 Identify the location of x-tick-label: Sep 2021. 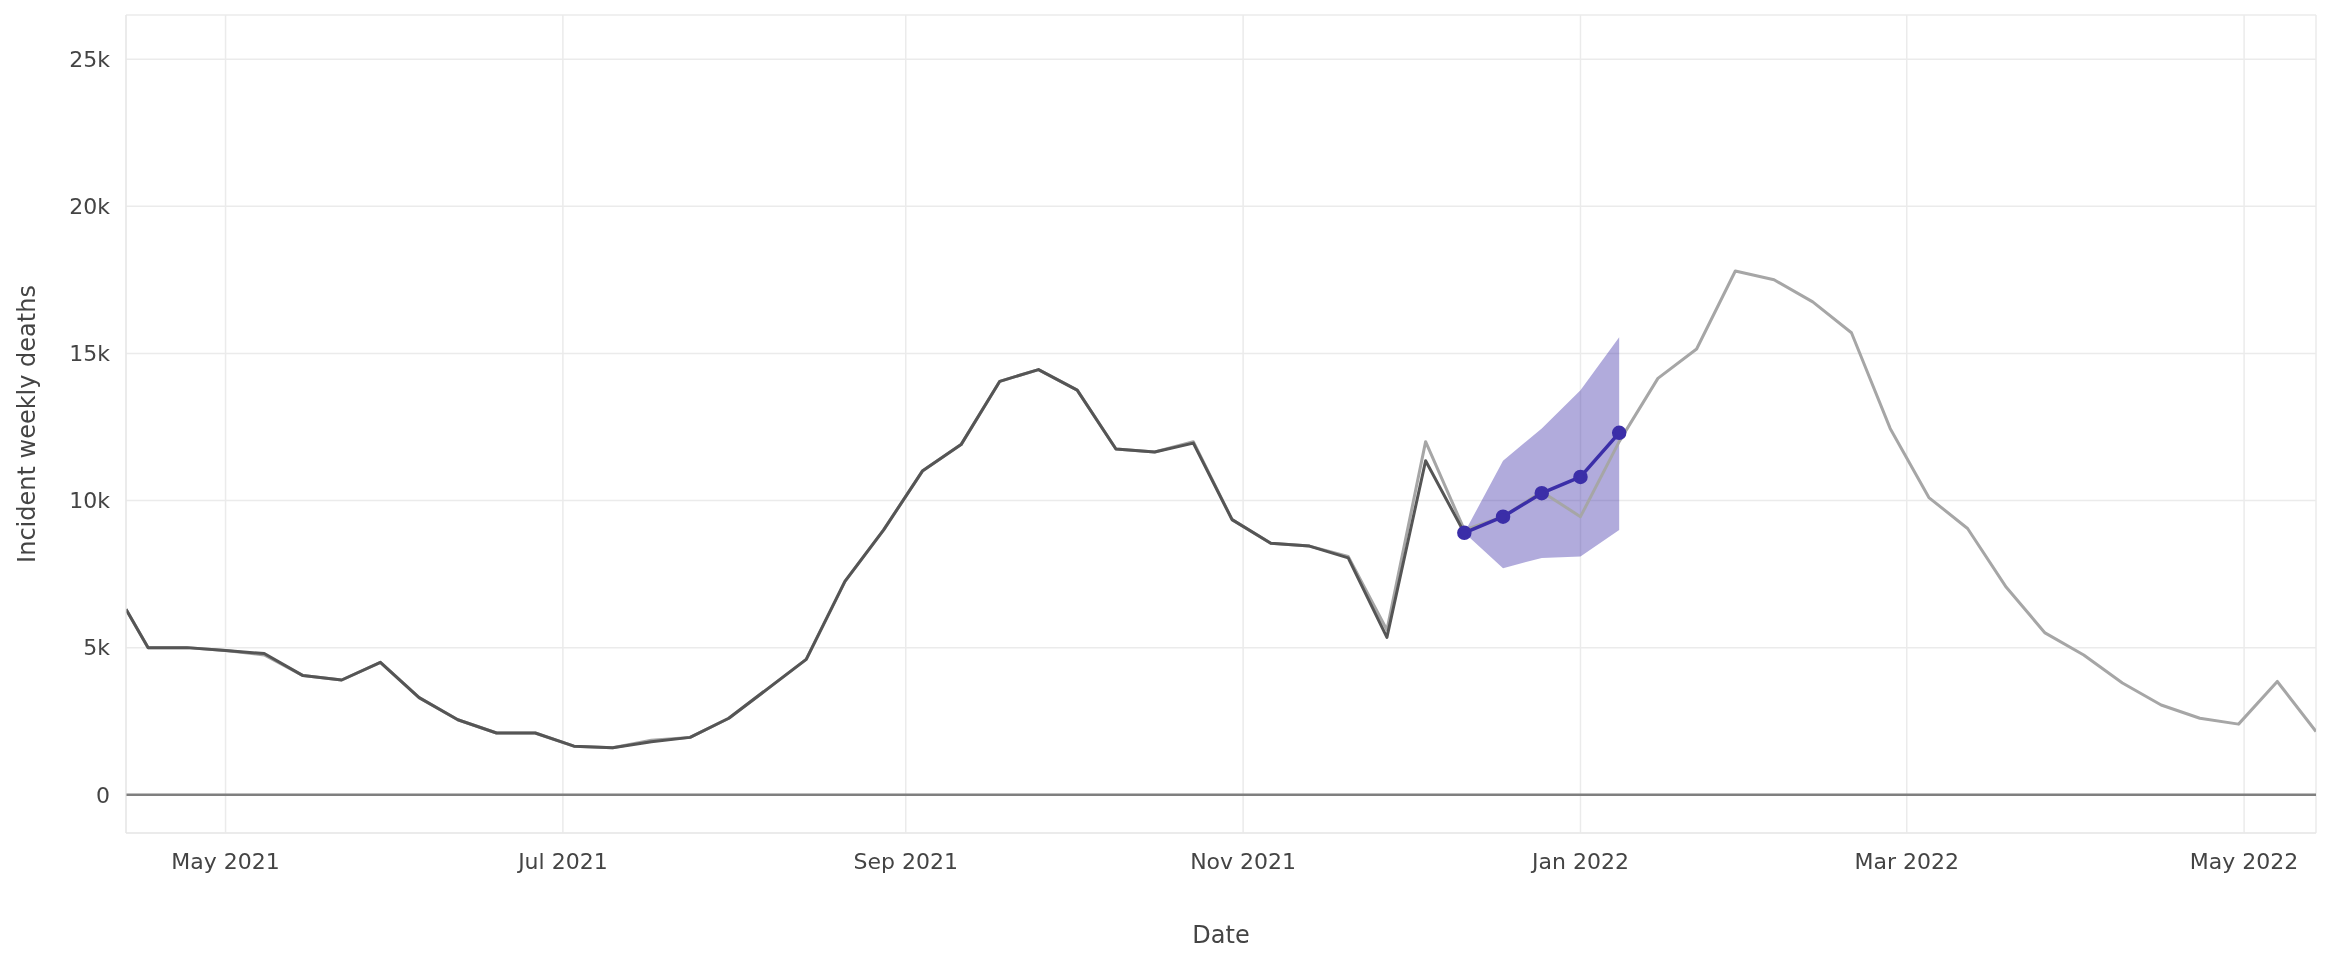
(905, 861).